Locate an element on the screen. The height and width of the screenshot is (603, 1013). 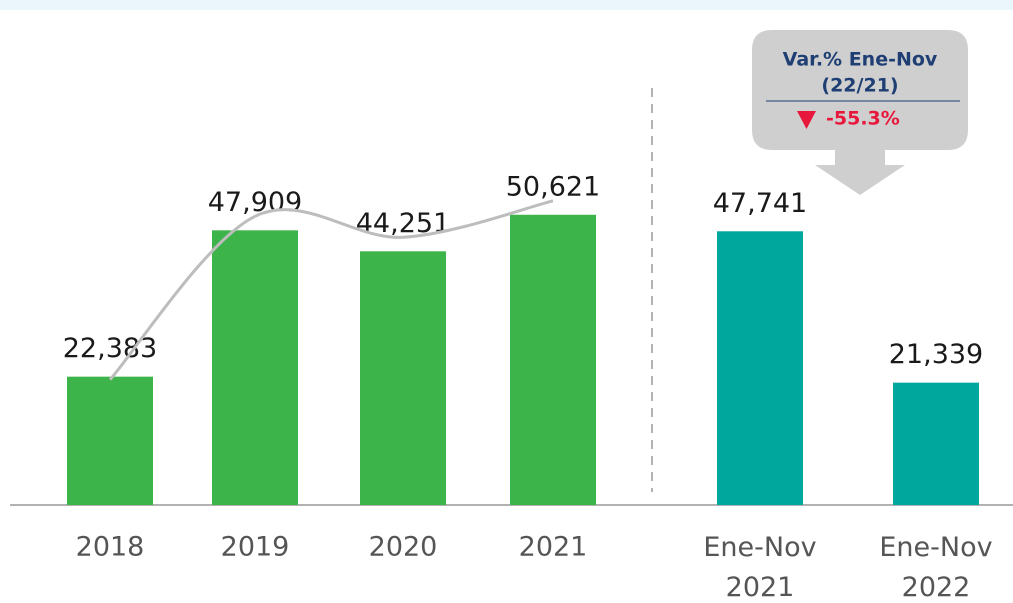
x-tick-label: 2020 is located at coordinates (403, 547).